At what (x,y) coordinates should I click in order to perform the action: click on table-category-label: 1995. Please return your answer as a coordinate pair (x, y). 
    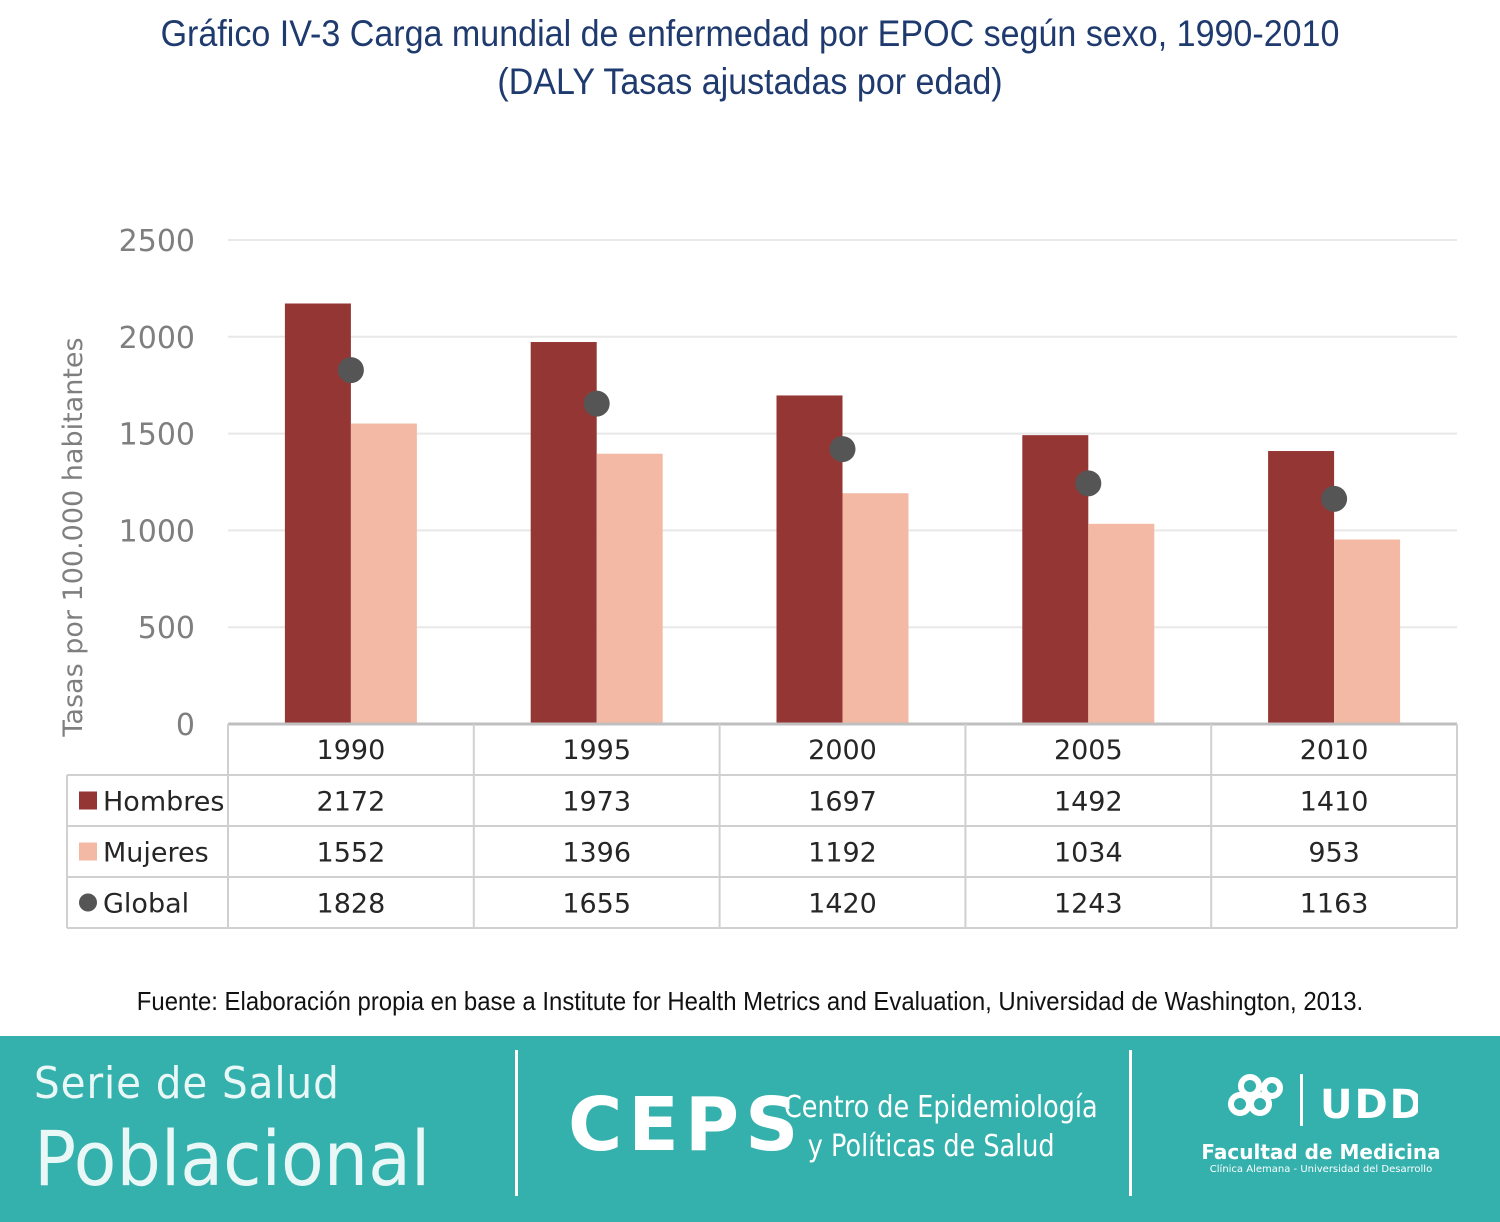
    Looking at the image, I should click on (596, 750).